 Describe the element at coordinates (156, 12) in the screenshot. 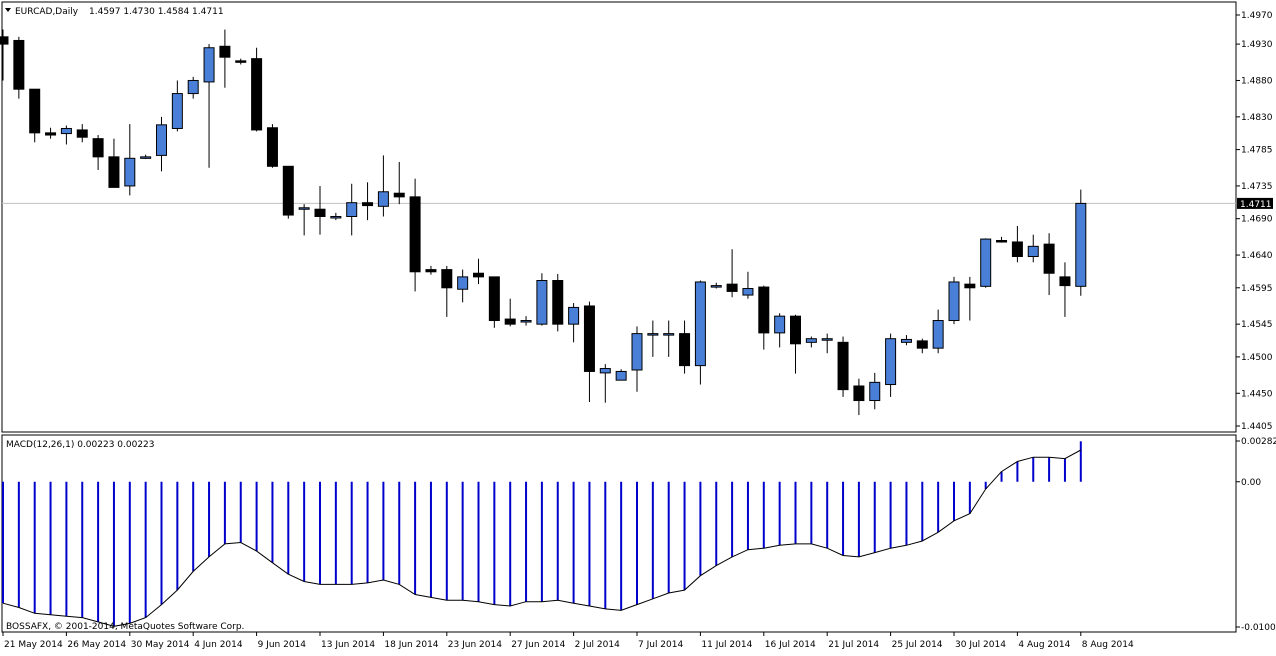

I see `ohlc-readout: 1.4597 1.4730 1.4584 1.4711` at that location.